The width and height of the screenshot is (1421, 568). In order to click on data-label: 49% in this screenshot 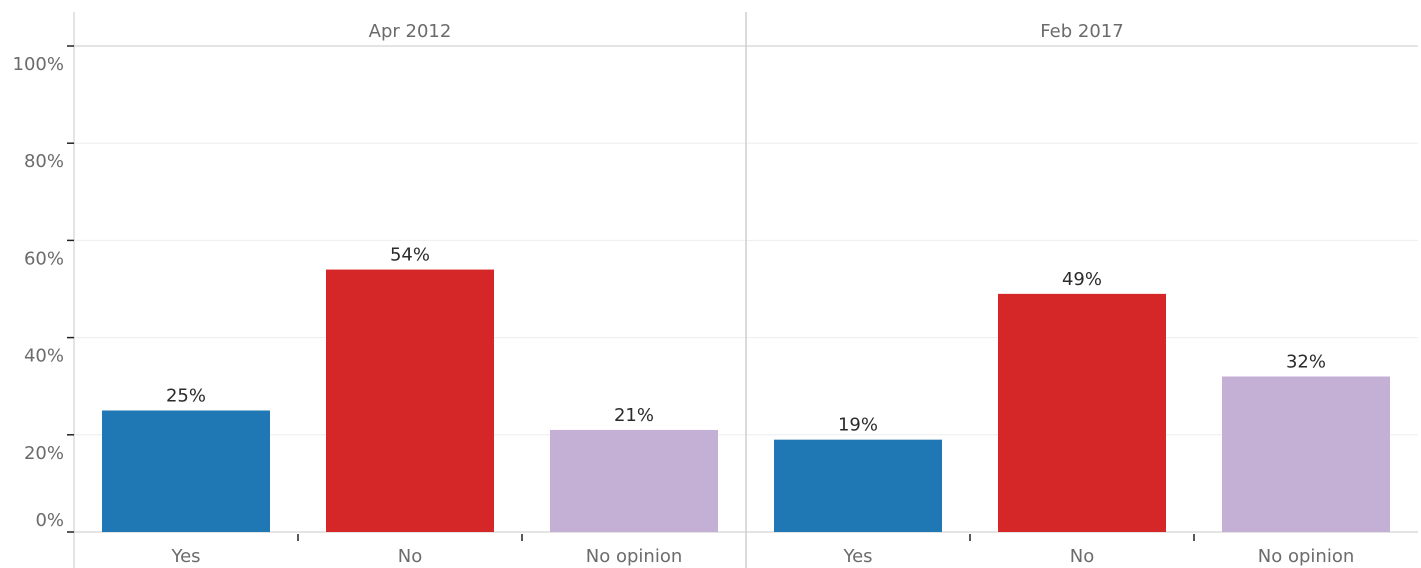, I will do `click(1082, 279)`.